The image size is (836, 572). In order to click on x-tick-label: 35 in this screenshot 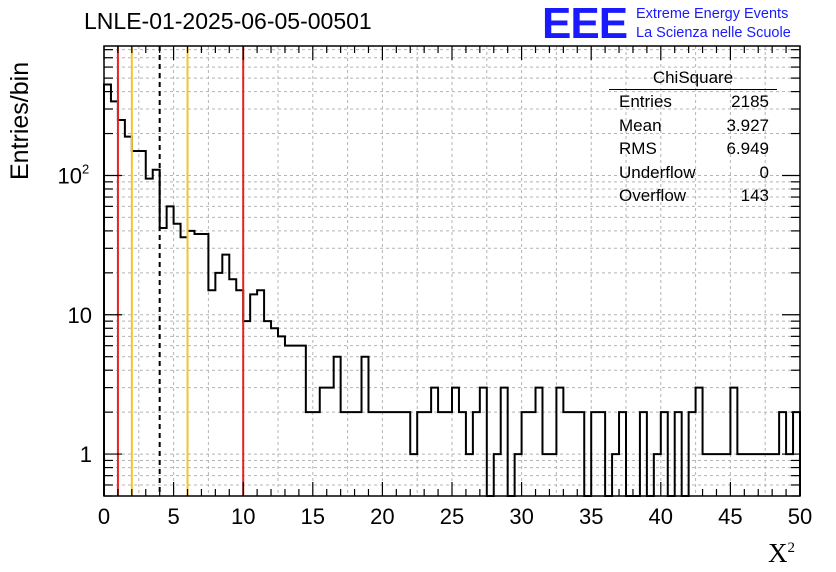, I will do `click(591, 516)`.